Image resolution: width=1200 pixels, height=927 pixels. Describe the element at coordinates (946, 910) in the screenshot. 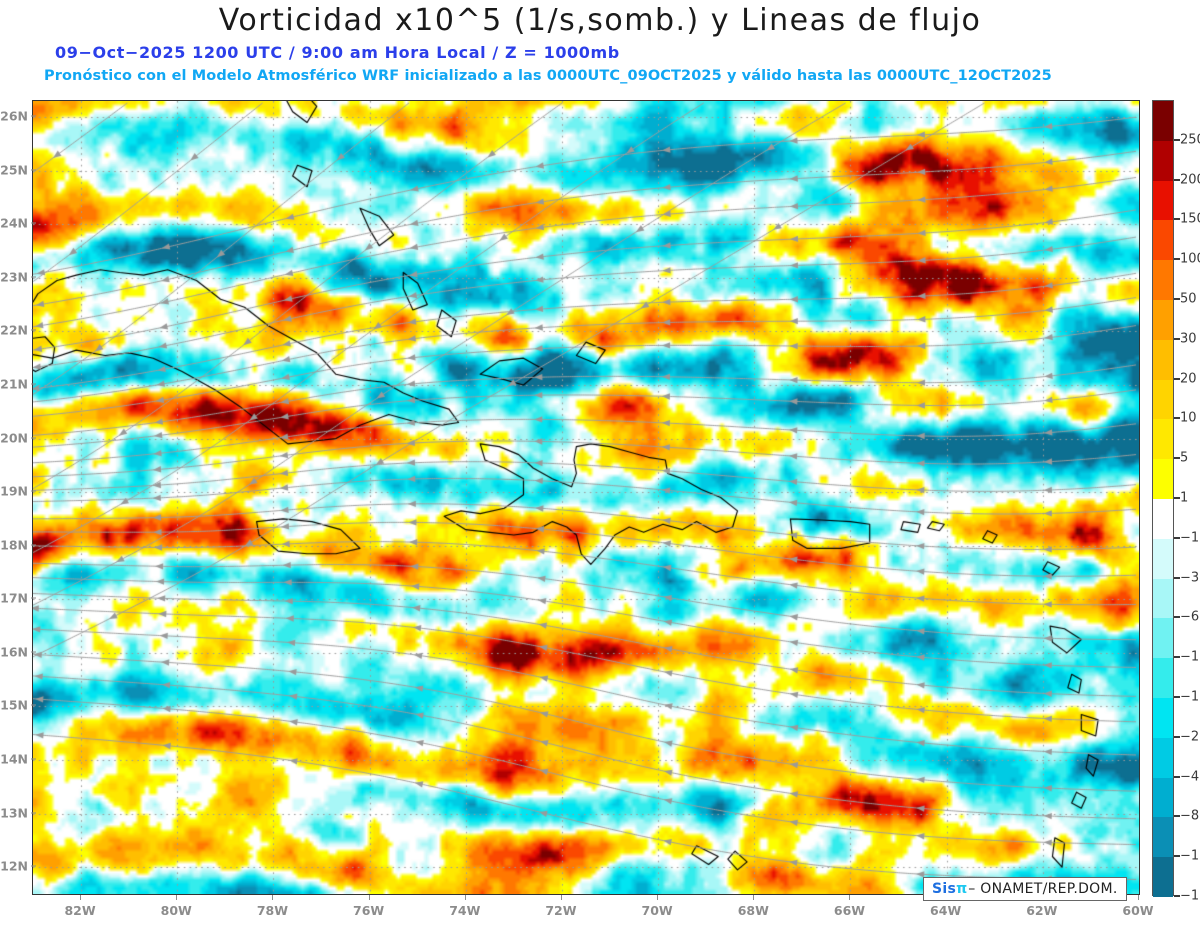

I see `x-axis-label: 64W` at that location.